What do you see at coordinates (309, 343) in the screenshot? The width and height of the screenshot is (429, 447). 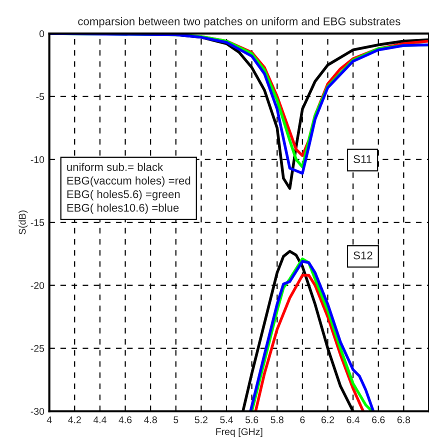 I see `line-series` at bounding box center [309, 343].